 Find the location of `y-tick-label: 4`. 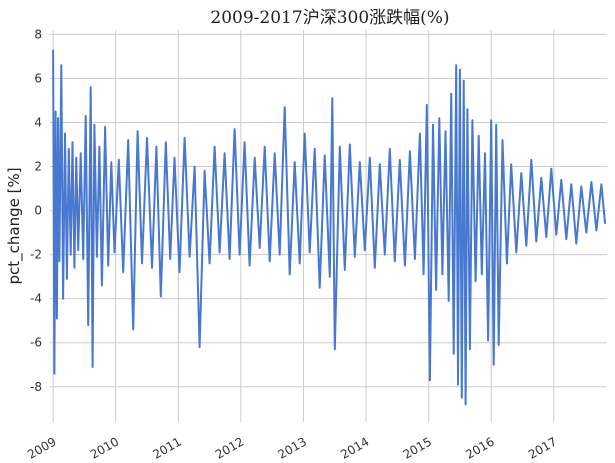

y-tick-label: 4 is located at coordinates (38, 122).